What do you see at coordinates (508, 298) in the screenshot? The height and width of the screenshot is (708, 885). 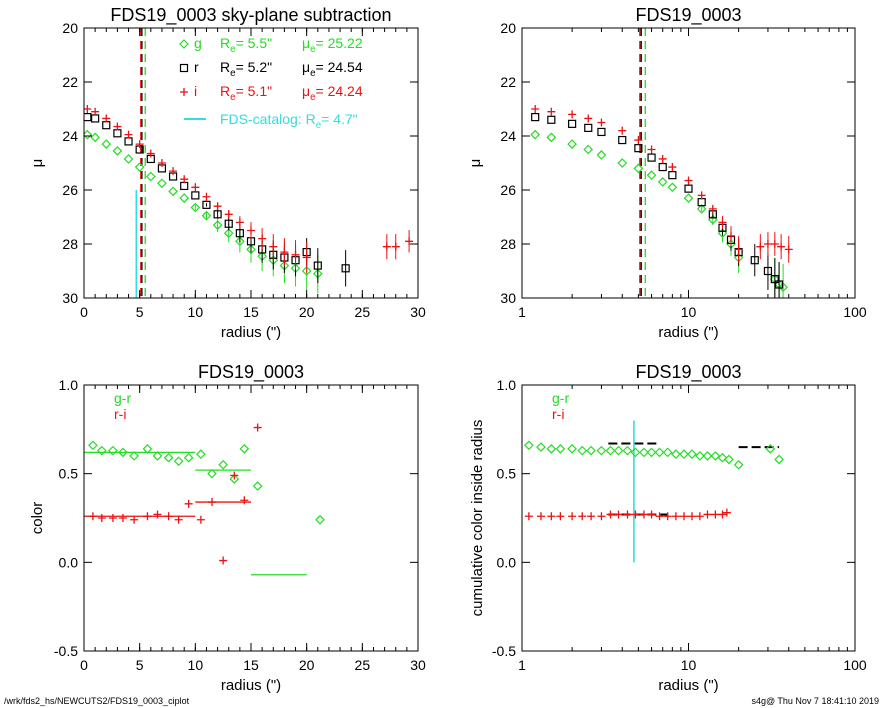 I see `y-tick-label: 30` at bounding box center [508, 298].